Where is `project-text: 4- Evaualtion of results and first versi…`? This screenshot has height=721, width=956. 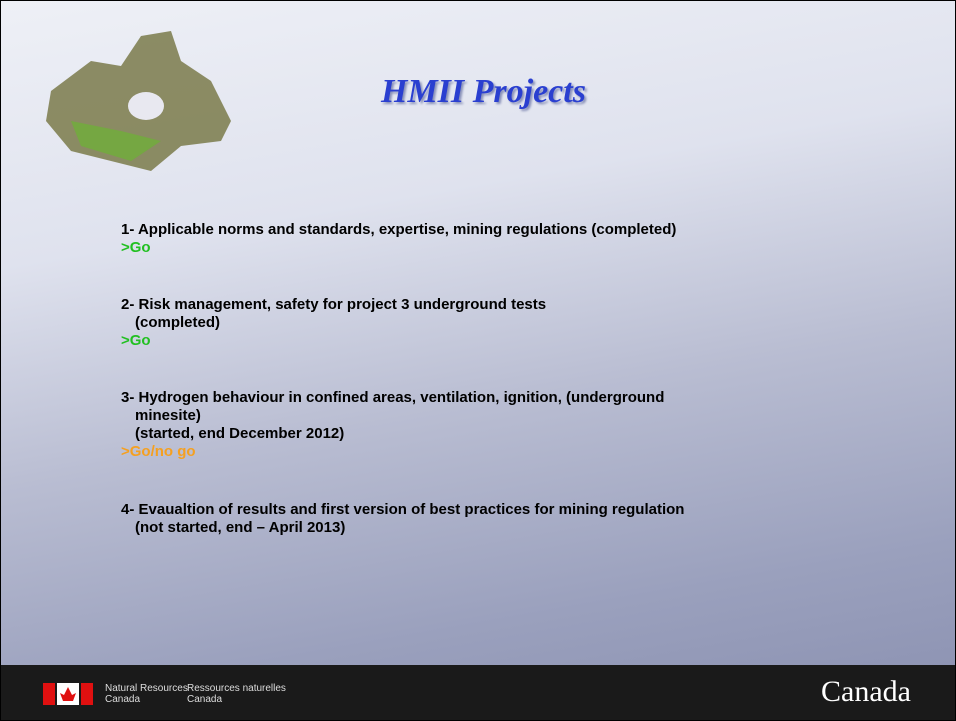
project-text: 4- Evaualtion of results and first versi… is located at coordinates (403, 509).